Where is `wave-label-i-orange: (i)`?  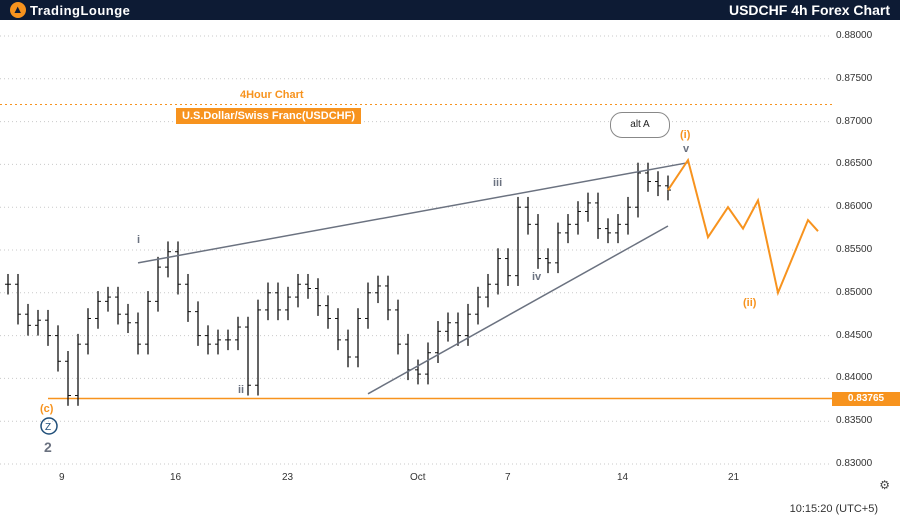 wave-label-i-orange: (i) is located at coordinates (685, 135).